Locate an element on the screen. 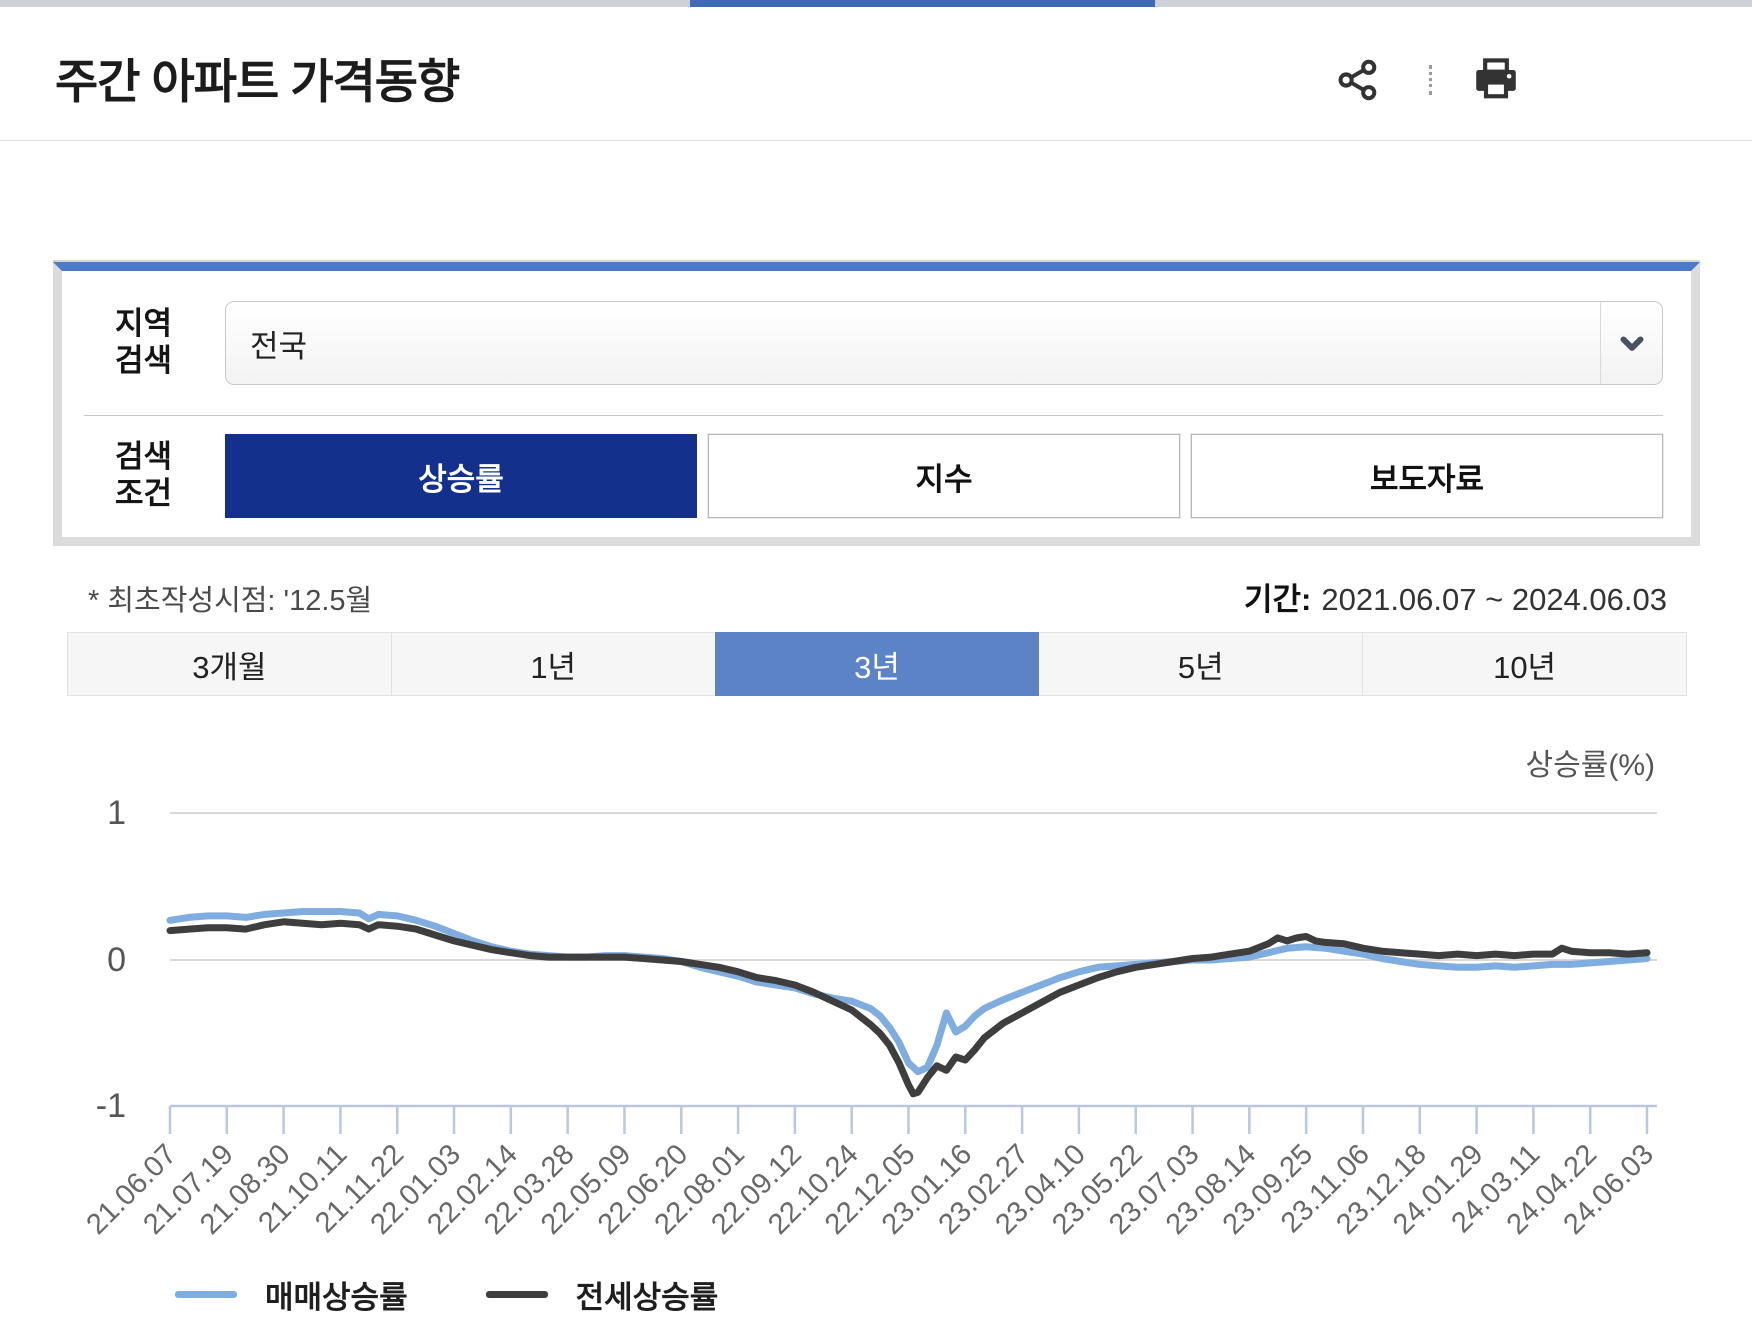  tab-1year: 1년 is located at coordinates (553, 664).